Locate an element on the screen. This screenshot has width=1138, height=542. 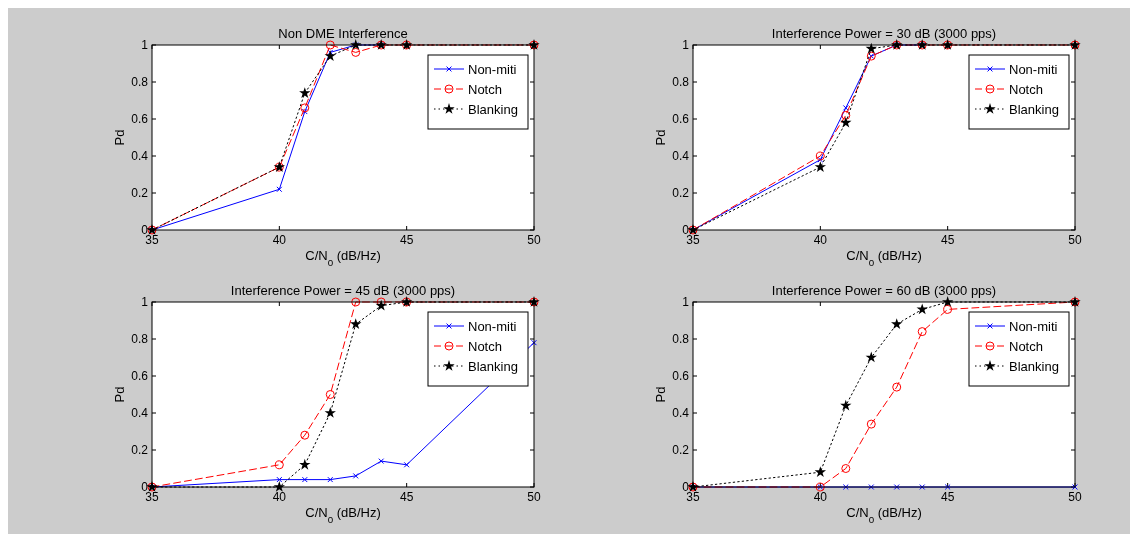
chart-title: Interference Power = 30 dB (3000 pps) is located at coordinates (884, 33).